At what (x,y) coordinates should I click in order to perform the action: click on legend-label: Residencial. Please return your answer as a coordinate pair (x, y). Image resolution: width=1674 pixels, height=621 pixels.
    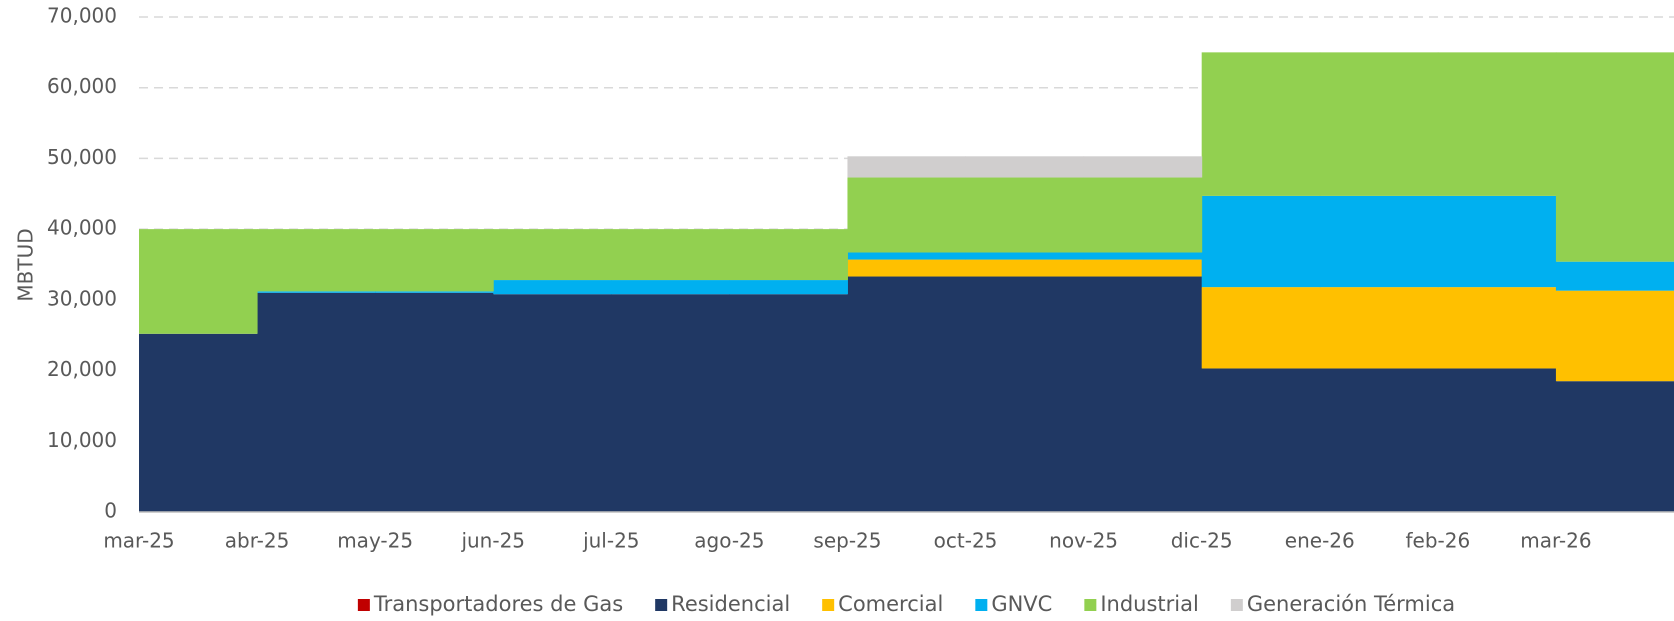
    Looking at the image, I should click on (730, 604).